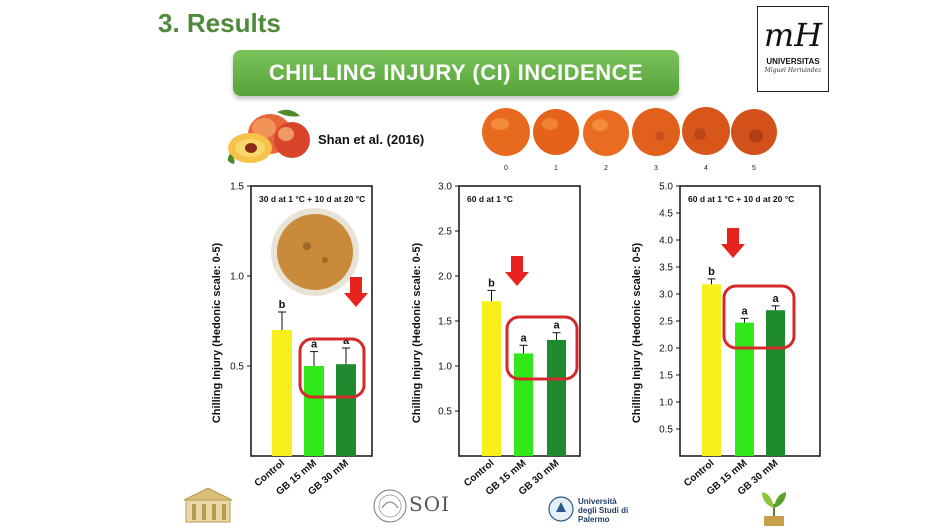 The image size is (946, 532). What do you see at coordinates (237, 187) in the screenshot?
I see `y-tick-label: 1.5` at bounding box center [237, 187].